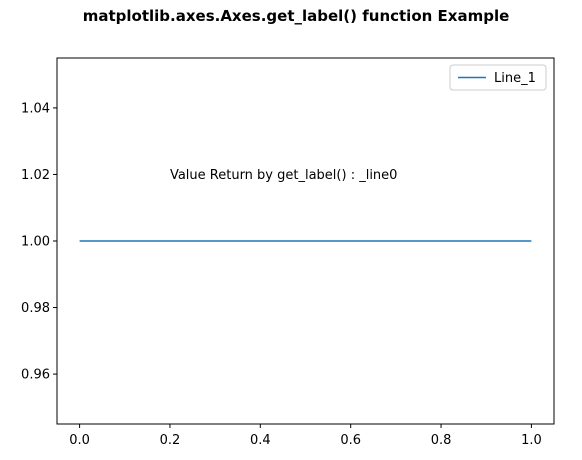  What do you see at coordinates (441, 440) in the screenshot?
I see `x-tick-label: 0.8` at bounding box center [441, 440].